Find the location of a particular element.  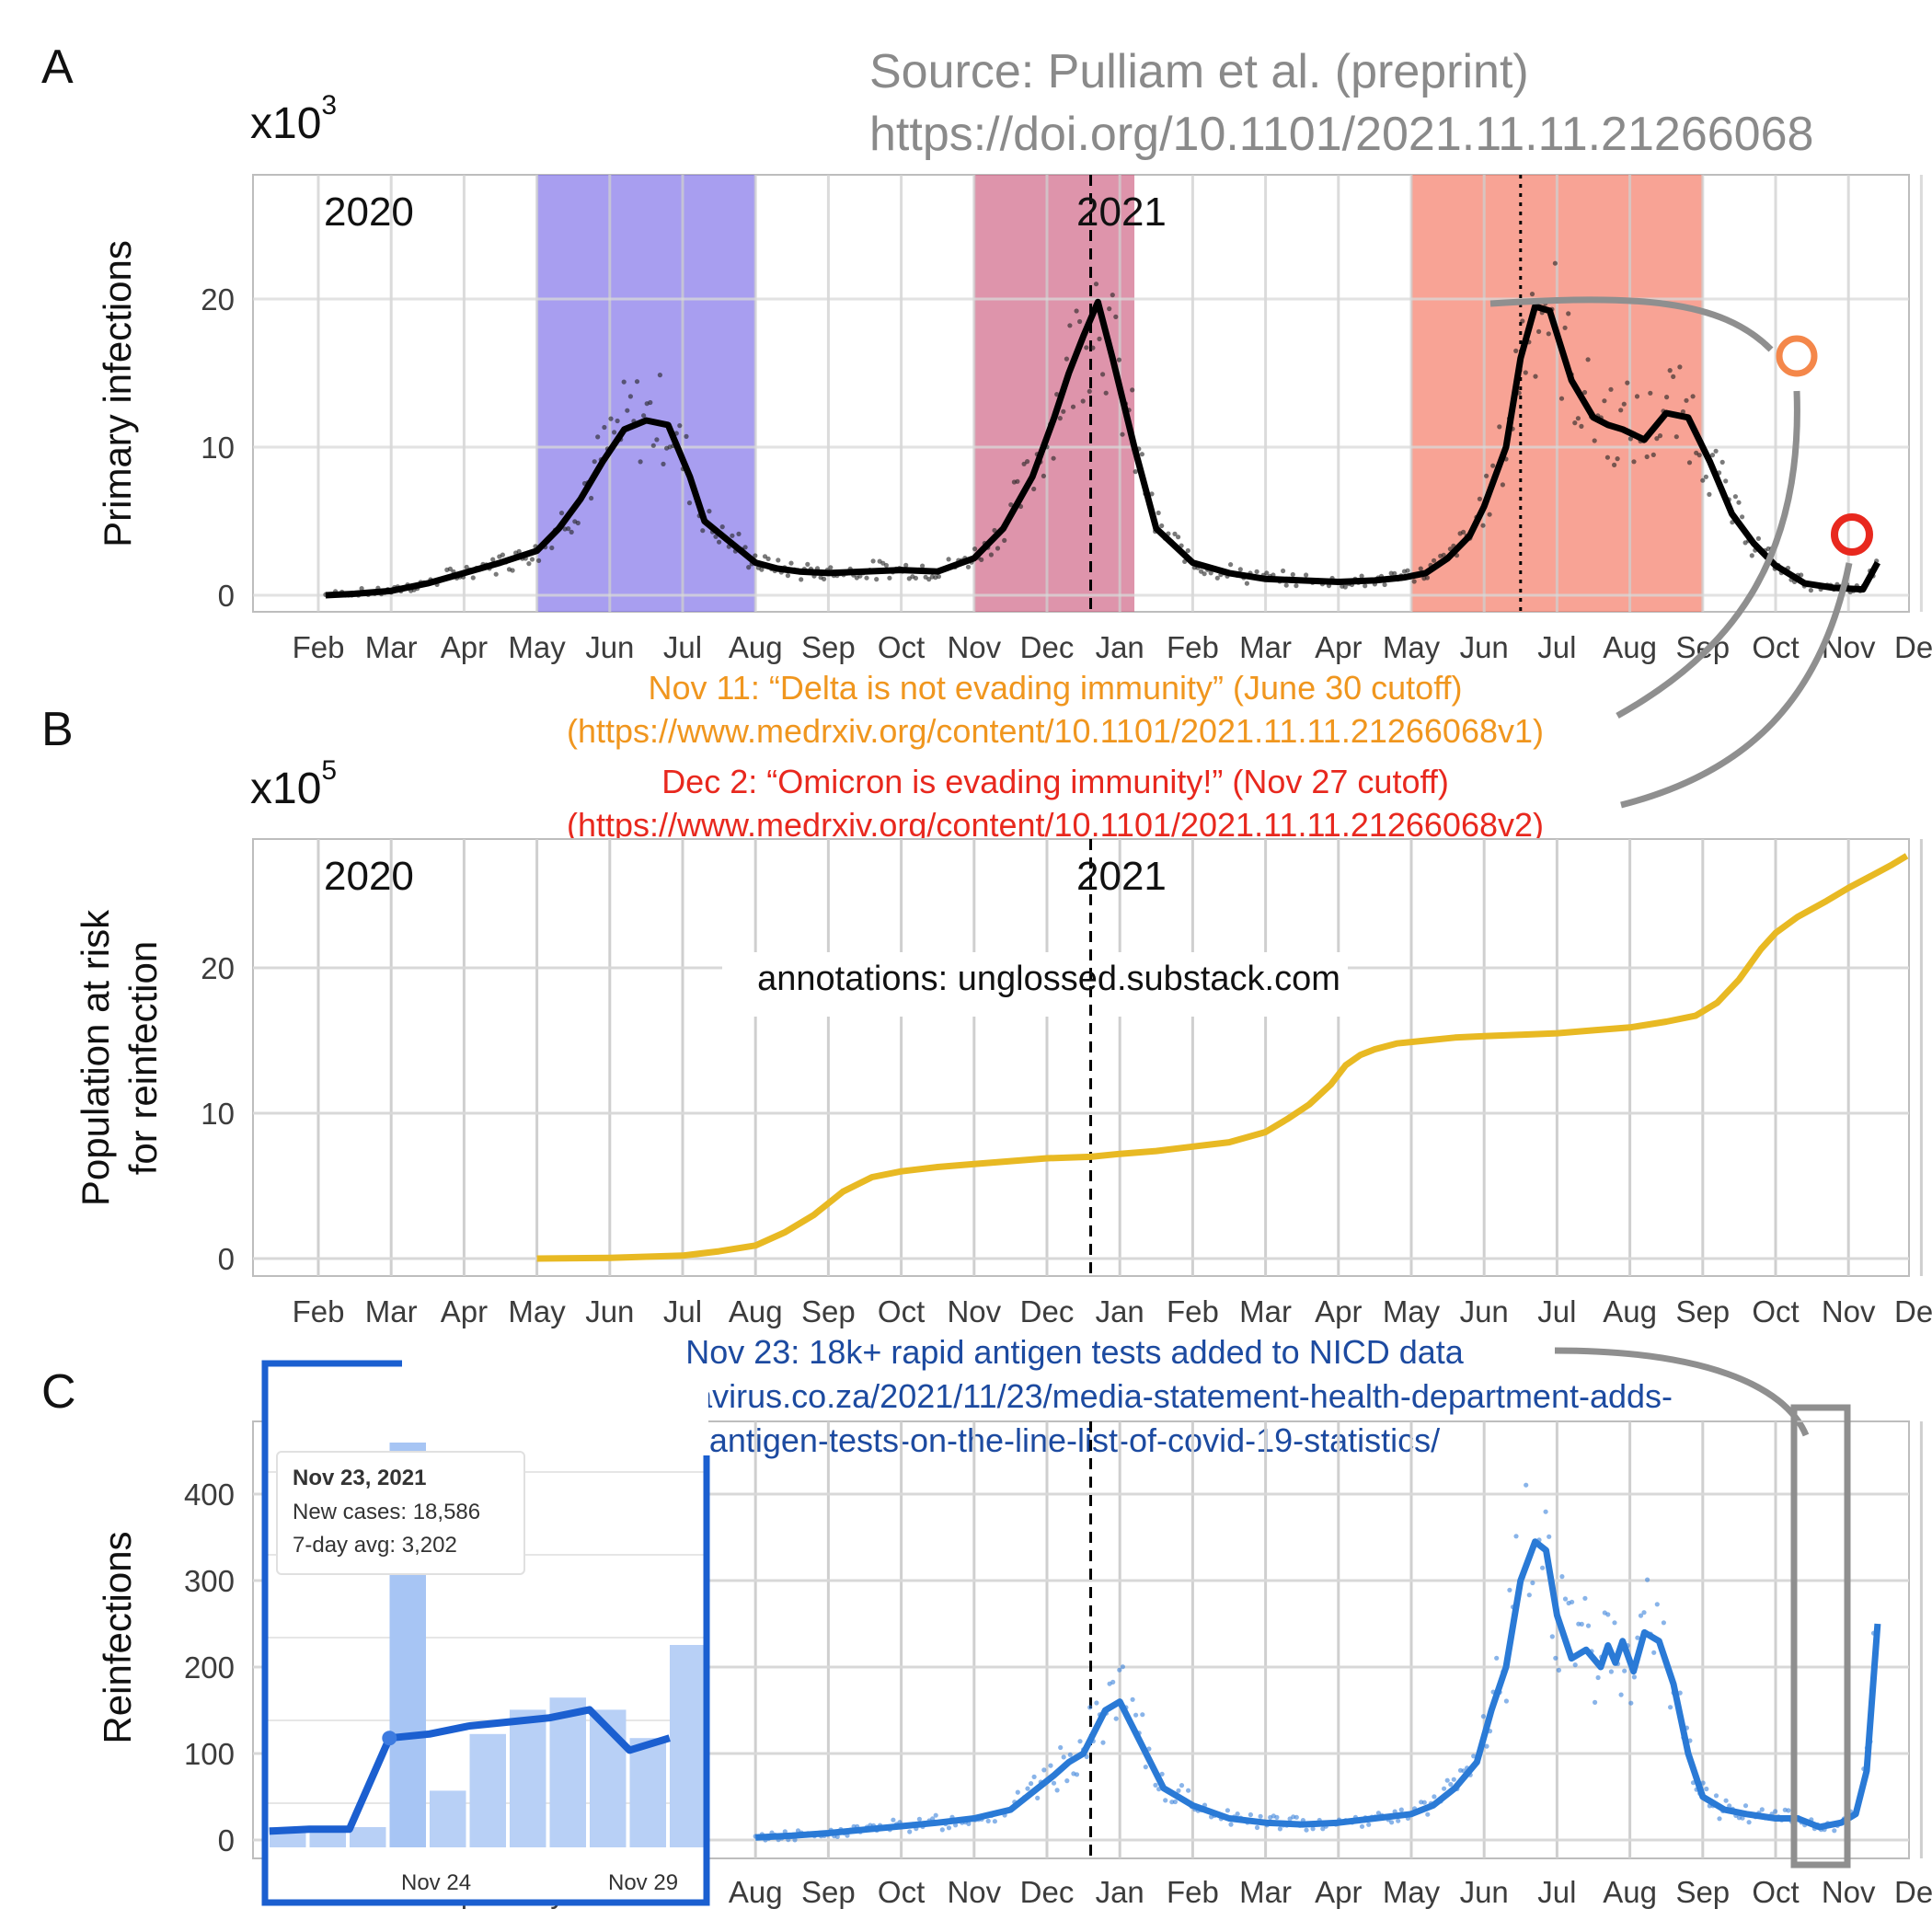

x-tick-jul-5: Jul is located at coordinates (682, 1311).